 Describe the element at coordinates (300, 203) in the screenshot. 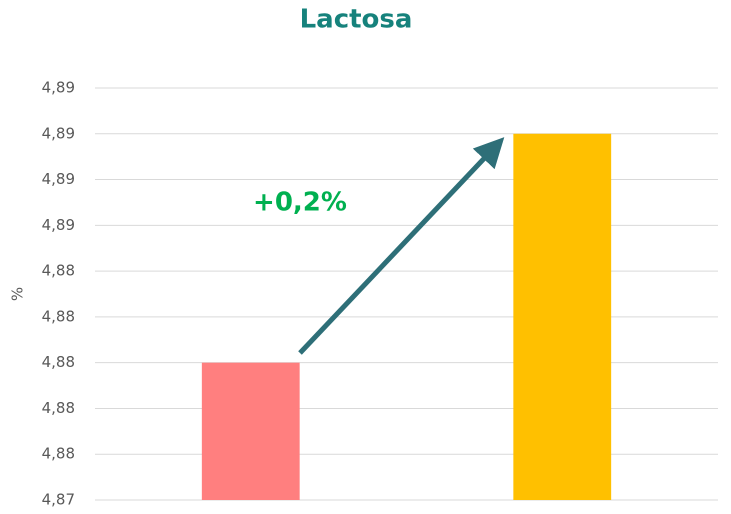

I see `annotation: +0,2%` at that location.